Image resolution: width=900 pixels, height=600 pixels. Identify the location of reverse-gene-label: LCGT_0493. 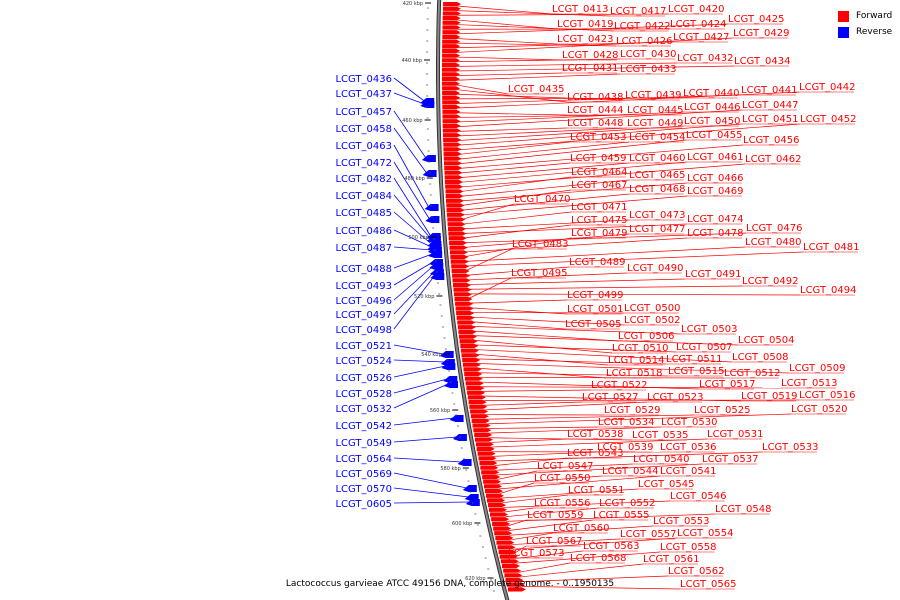
(363, 286).